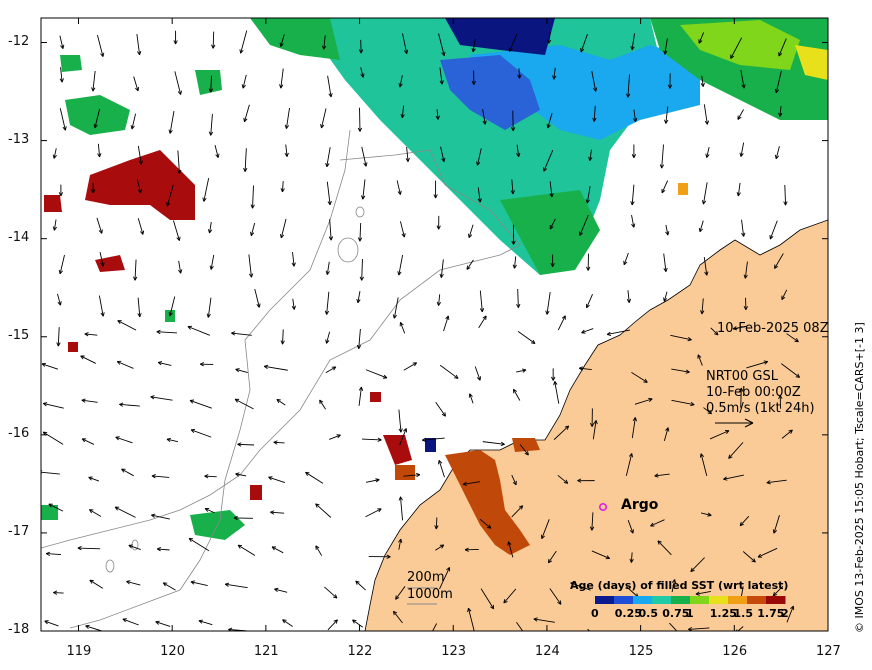 The image size is (872, 670). I want to click on y-tick-label: -17, so click(18, 531).